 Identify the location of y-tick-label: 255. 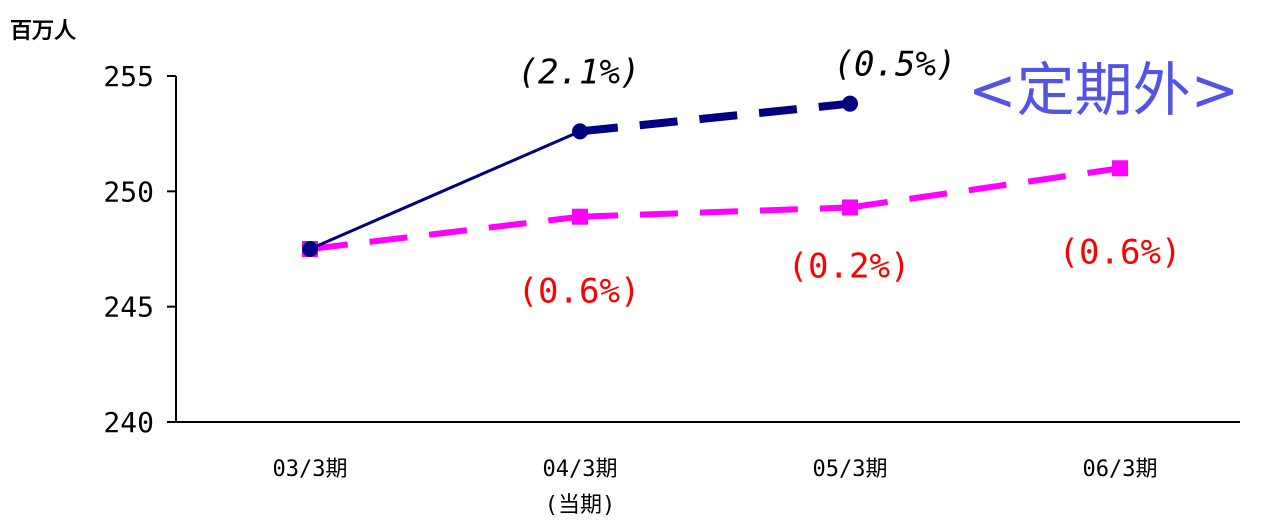
(128, 76).